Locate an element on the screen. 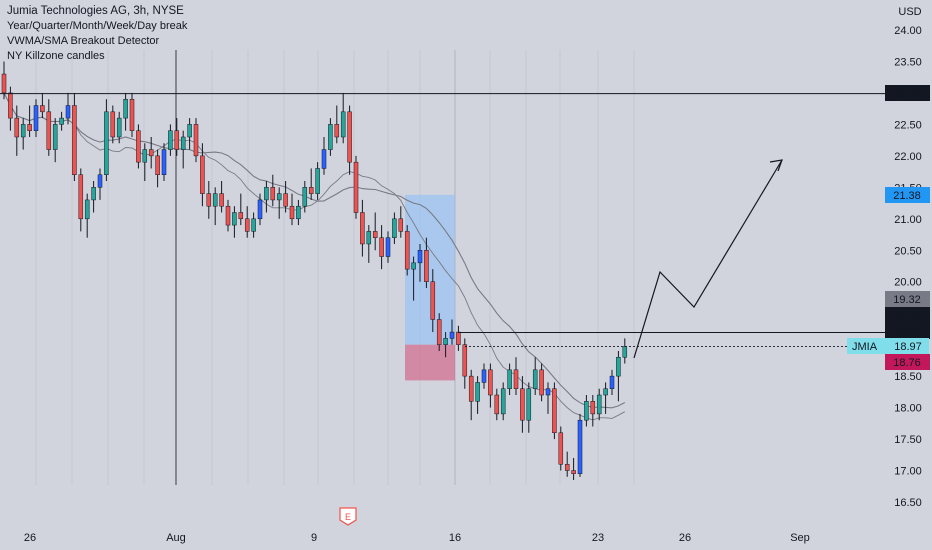  time-axis: 26 Aug 9 16 23 26 Sep is located at coordinates (417, 538).